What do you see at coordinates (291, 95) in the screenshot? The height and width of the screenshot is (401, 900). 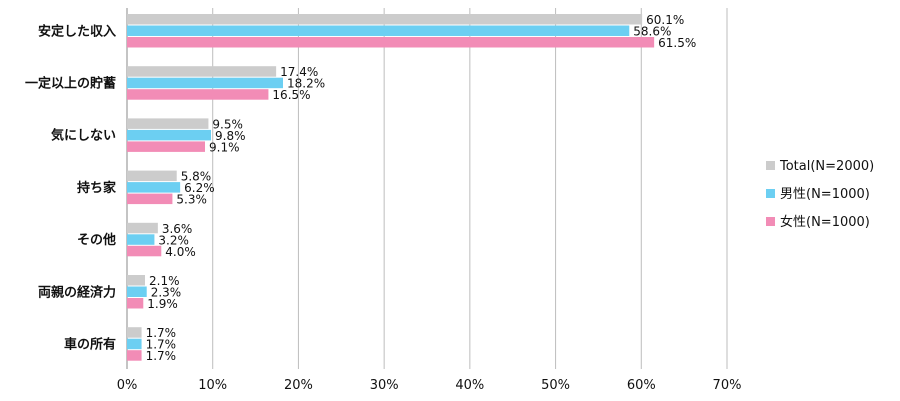 I see `data-label: 16.5%` at bounding box center [291, 95].